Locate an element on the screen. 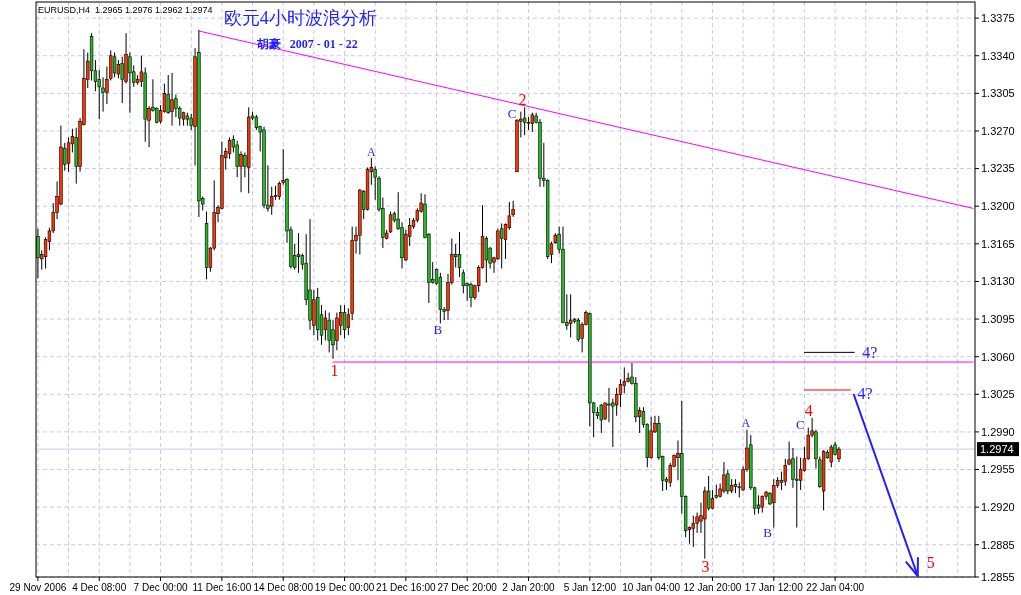 This screenshot has height=595, width=1021. x-tick-label: 4 Dec 08:00 is located at coordinates (99, 587).